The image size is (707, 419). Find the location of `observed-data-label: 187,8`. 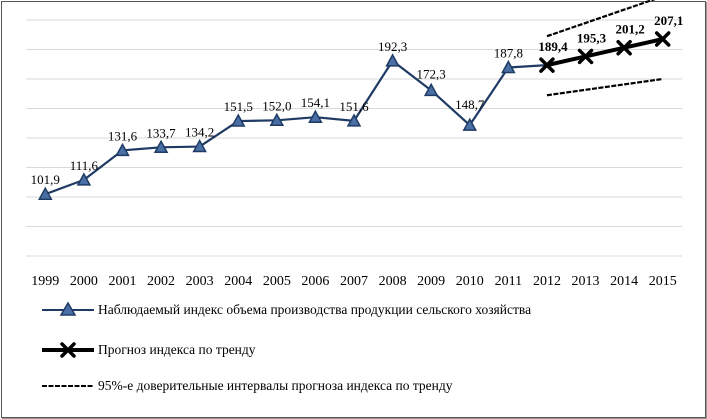

observed-data-label: 187,8 is located at coordinates (508, 52).